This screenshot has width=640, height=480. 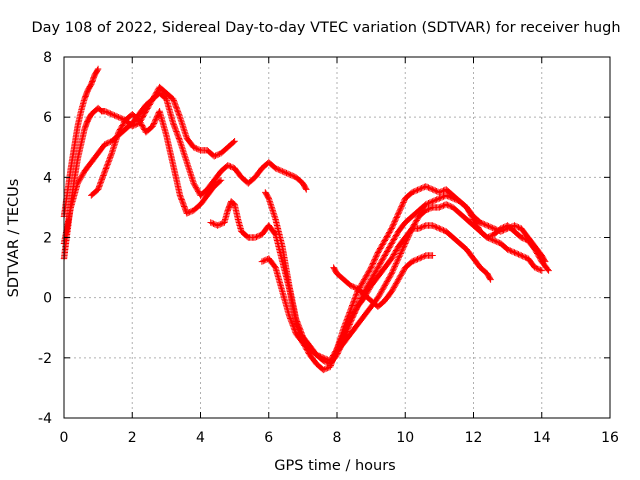 I want to click on x-axis-label: GPS time / hours, so click(x=334, y=466).